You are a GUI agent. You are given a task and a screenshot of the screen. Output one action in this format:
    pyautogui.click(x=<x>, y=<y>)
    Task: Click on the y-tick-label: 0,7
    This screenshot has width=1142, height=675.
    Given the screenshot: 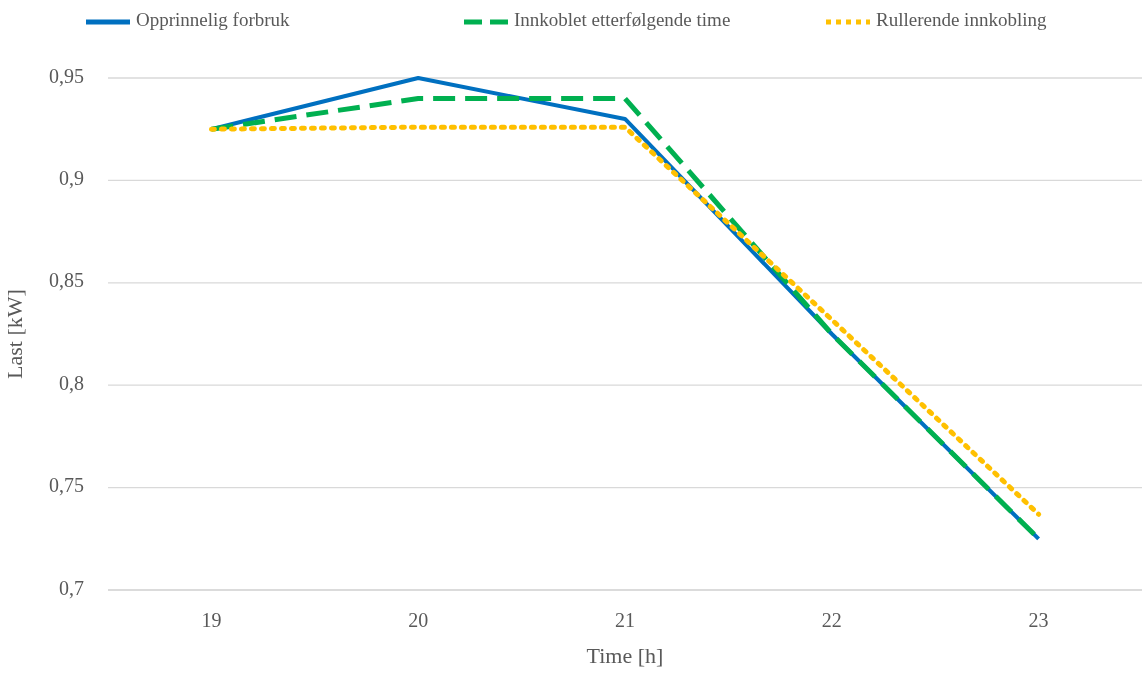 What is the action you would take?
    pyautogui.click(x=71, y=587)
    